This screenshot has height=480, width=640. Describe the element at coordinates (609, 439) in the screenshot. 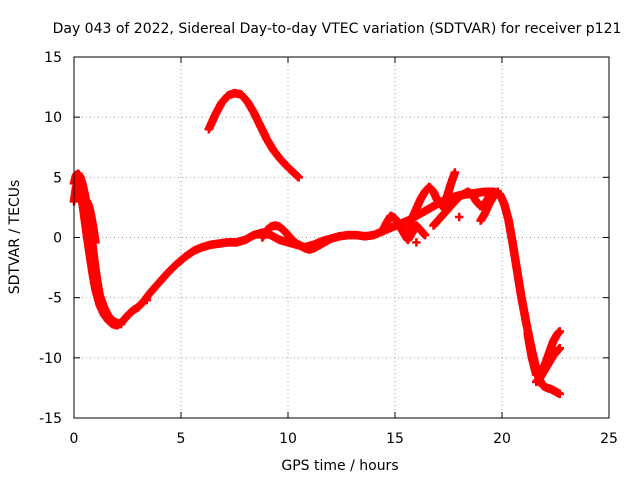

I see `x-tick-label: 25` at that location.